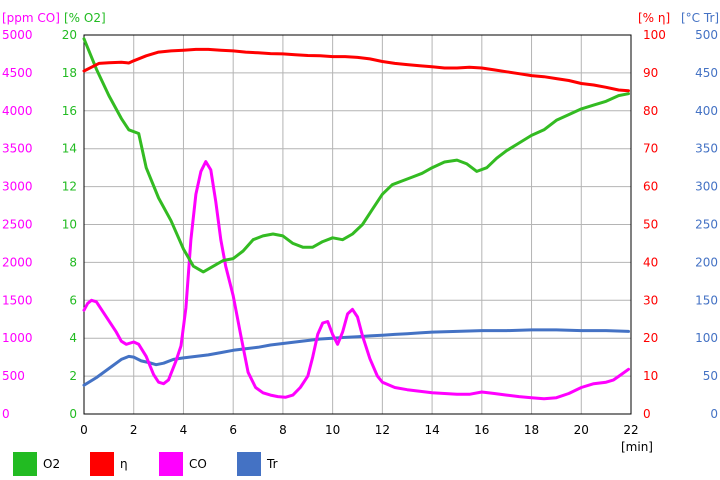  I want to click on x-tick-label: 8, so click(283, 430).